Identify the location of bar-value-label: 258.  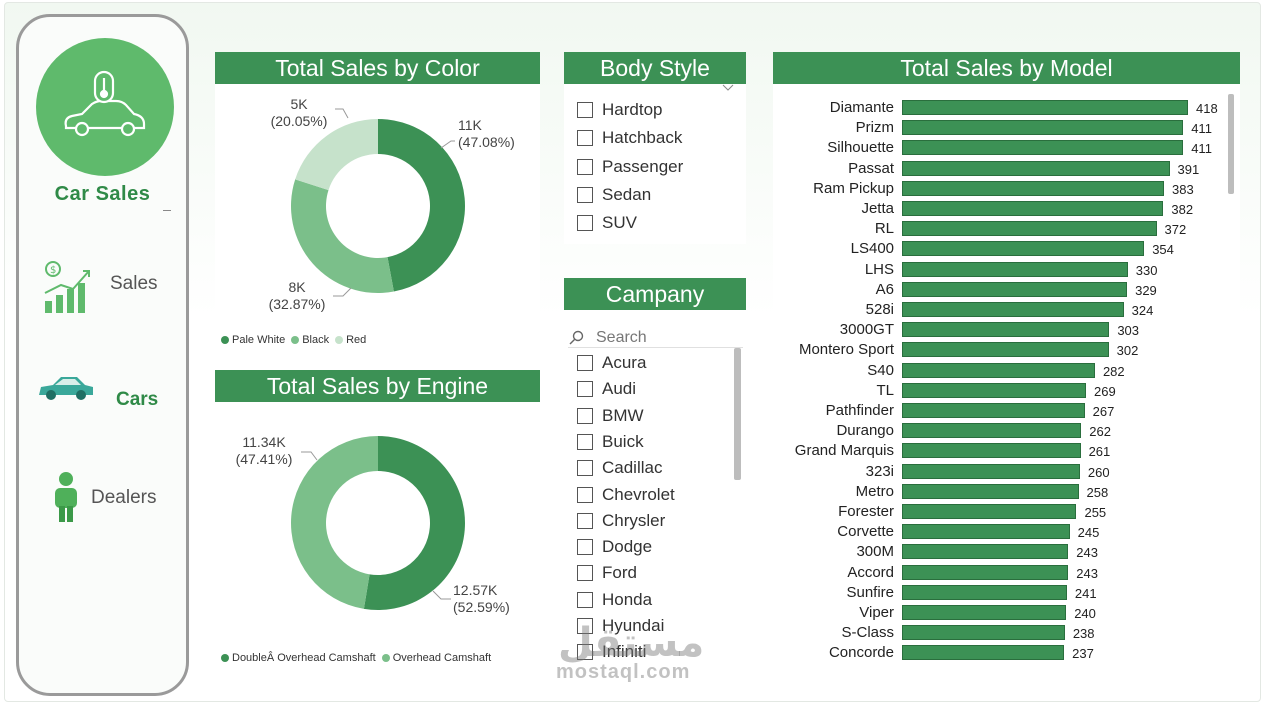
(1097, 492).